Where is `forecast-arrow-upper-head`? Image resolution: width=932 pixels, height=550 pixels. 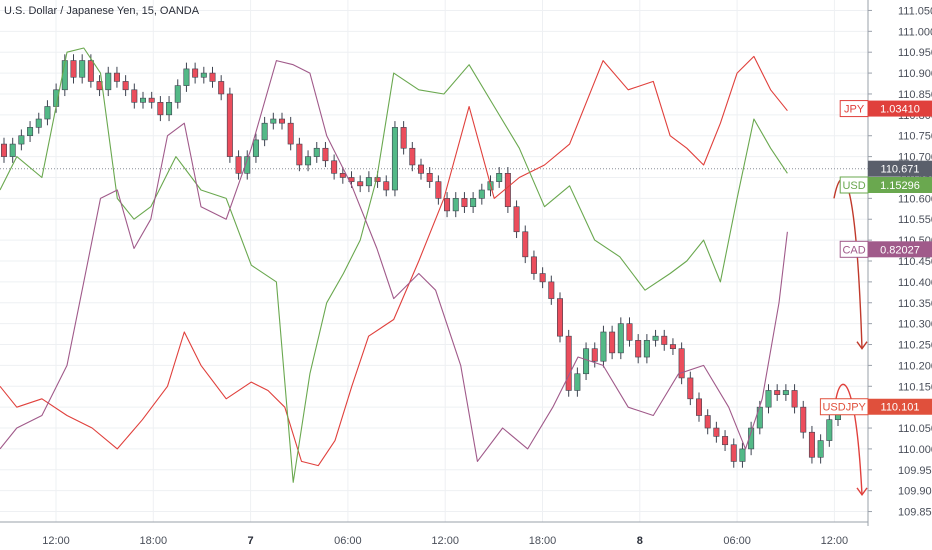
forecast-arrow-upper-head is located at coordinates (862, 345).